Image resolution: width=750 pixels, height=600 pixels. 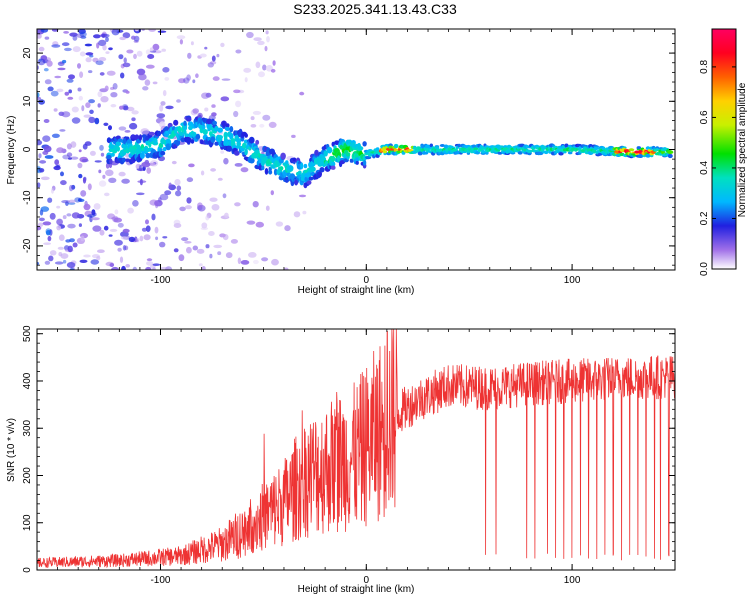 I want to click on colorbar-tick-label: 0.4, so click(x=704, y=168).